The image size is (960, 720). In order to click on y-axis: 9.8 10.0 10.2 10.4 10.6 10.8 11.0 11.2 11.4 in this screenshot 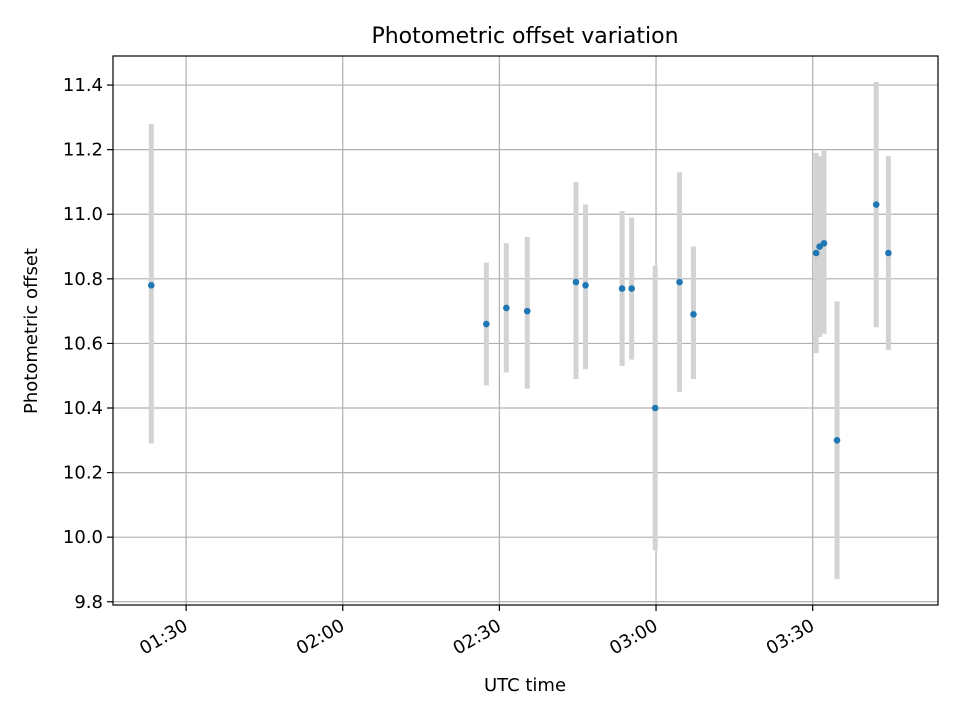, I will do `click(88, 344)`.